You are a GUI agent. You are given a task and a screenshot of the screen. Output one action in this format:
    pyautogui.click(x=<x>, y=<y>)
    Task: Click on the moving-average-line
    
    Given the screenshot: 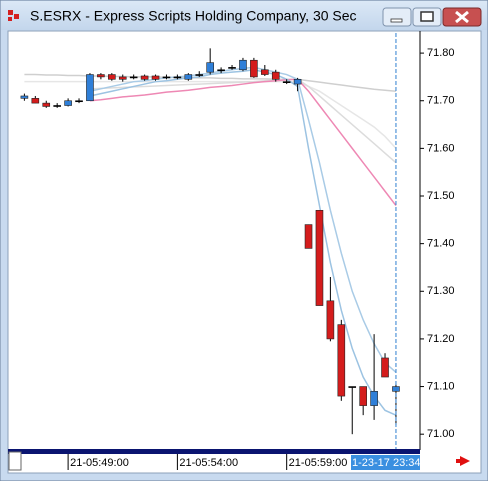 What is the action you would take?
    pyautogui.click(x=243, y=121)
    